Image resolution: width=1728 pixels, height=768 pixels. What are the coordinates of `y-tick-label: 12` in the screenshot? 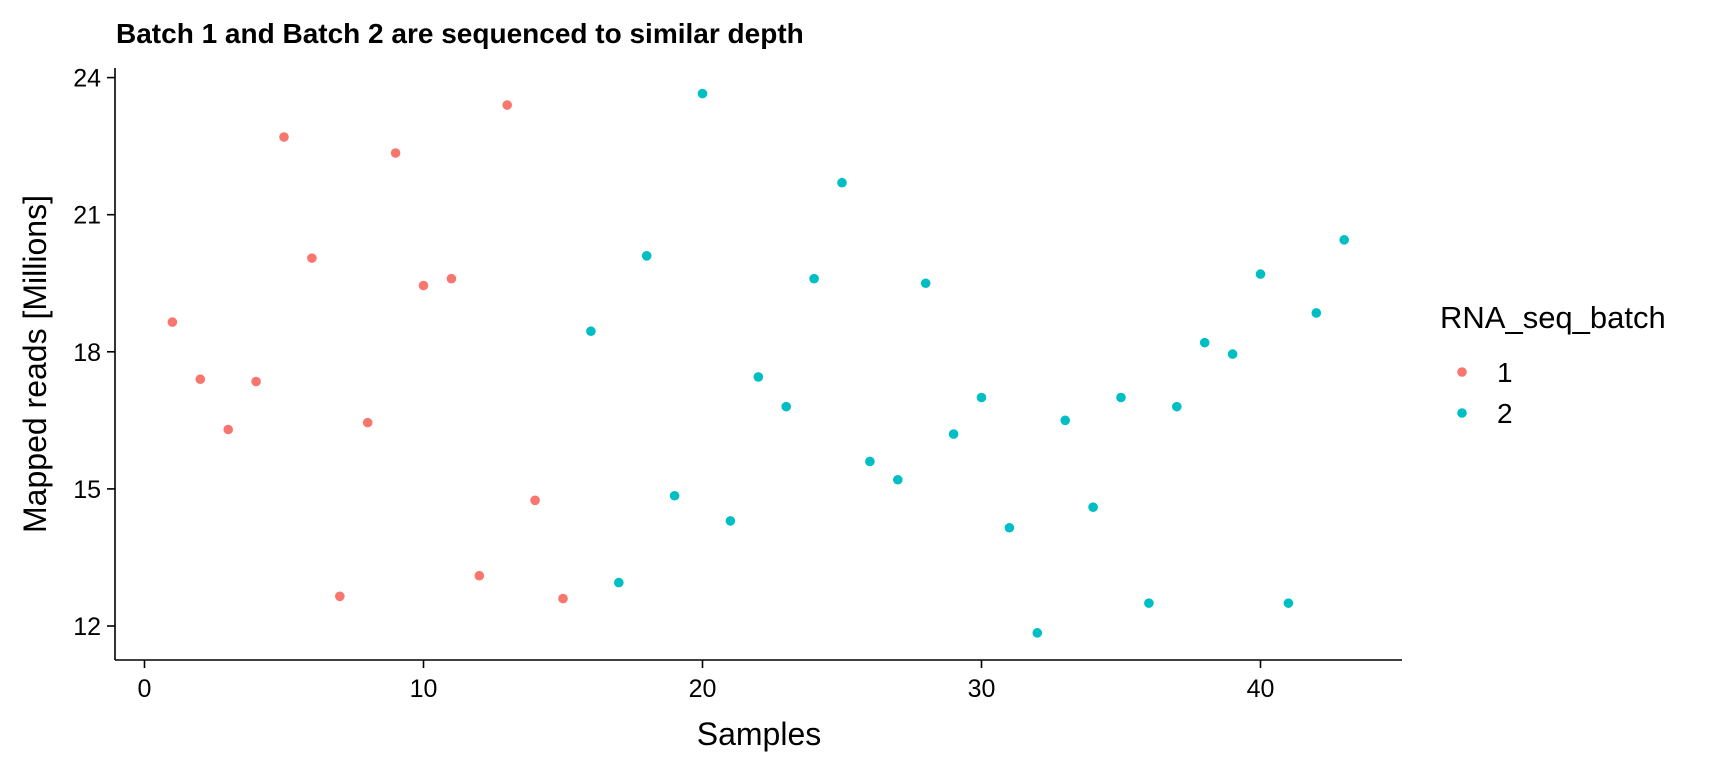 It's located at (87, 627).